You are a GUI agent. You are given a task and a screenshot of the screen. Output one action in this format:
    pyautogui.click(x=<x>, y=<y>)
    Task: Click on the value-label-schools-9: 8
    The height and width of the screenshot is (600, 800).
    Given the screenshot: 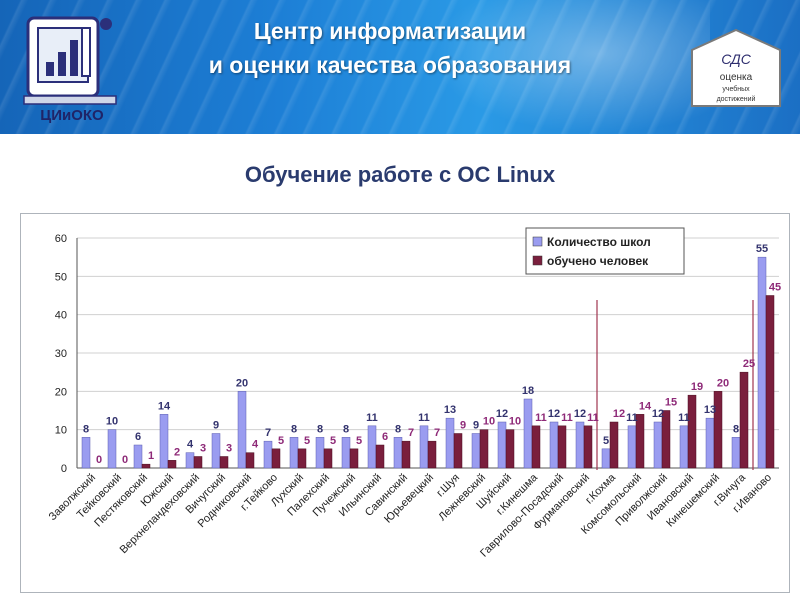 What is the action you would take?
    pyautogui.click(x=320, y=429)
    